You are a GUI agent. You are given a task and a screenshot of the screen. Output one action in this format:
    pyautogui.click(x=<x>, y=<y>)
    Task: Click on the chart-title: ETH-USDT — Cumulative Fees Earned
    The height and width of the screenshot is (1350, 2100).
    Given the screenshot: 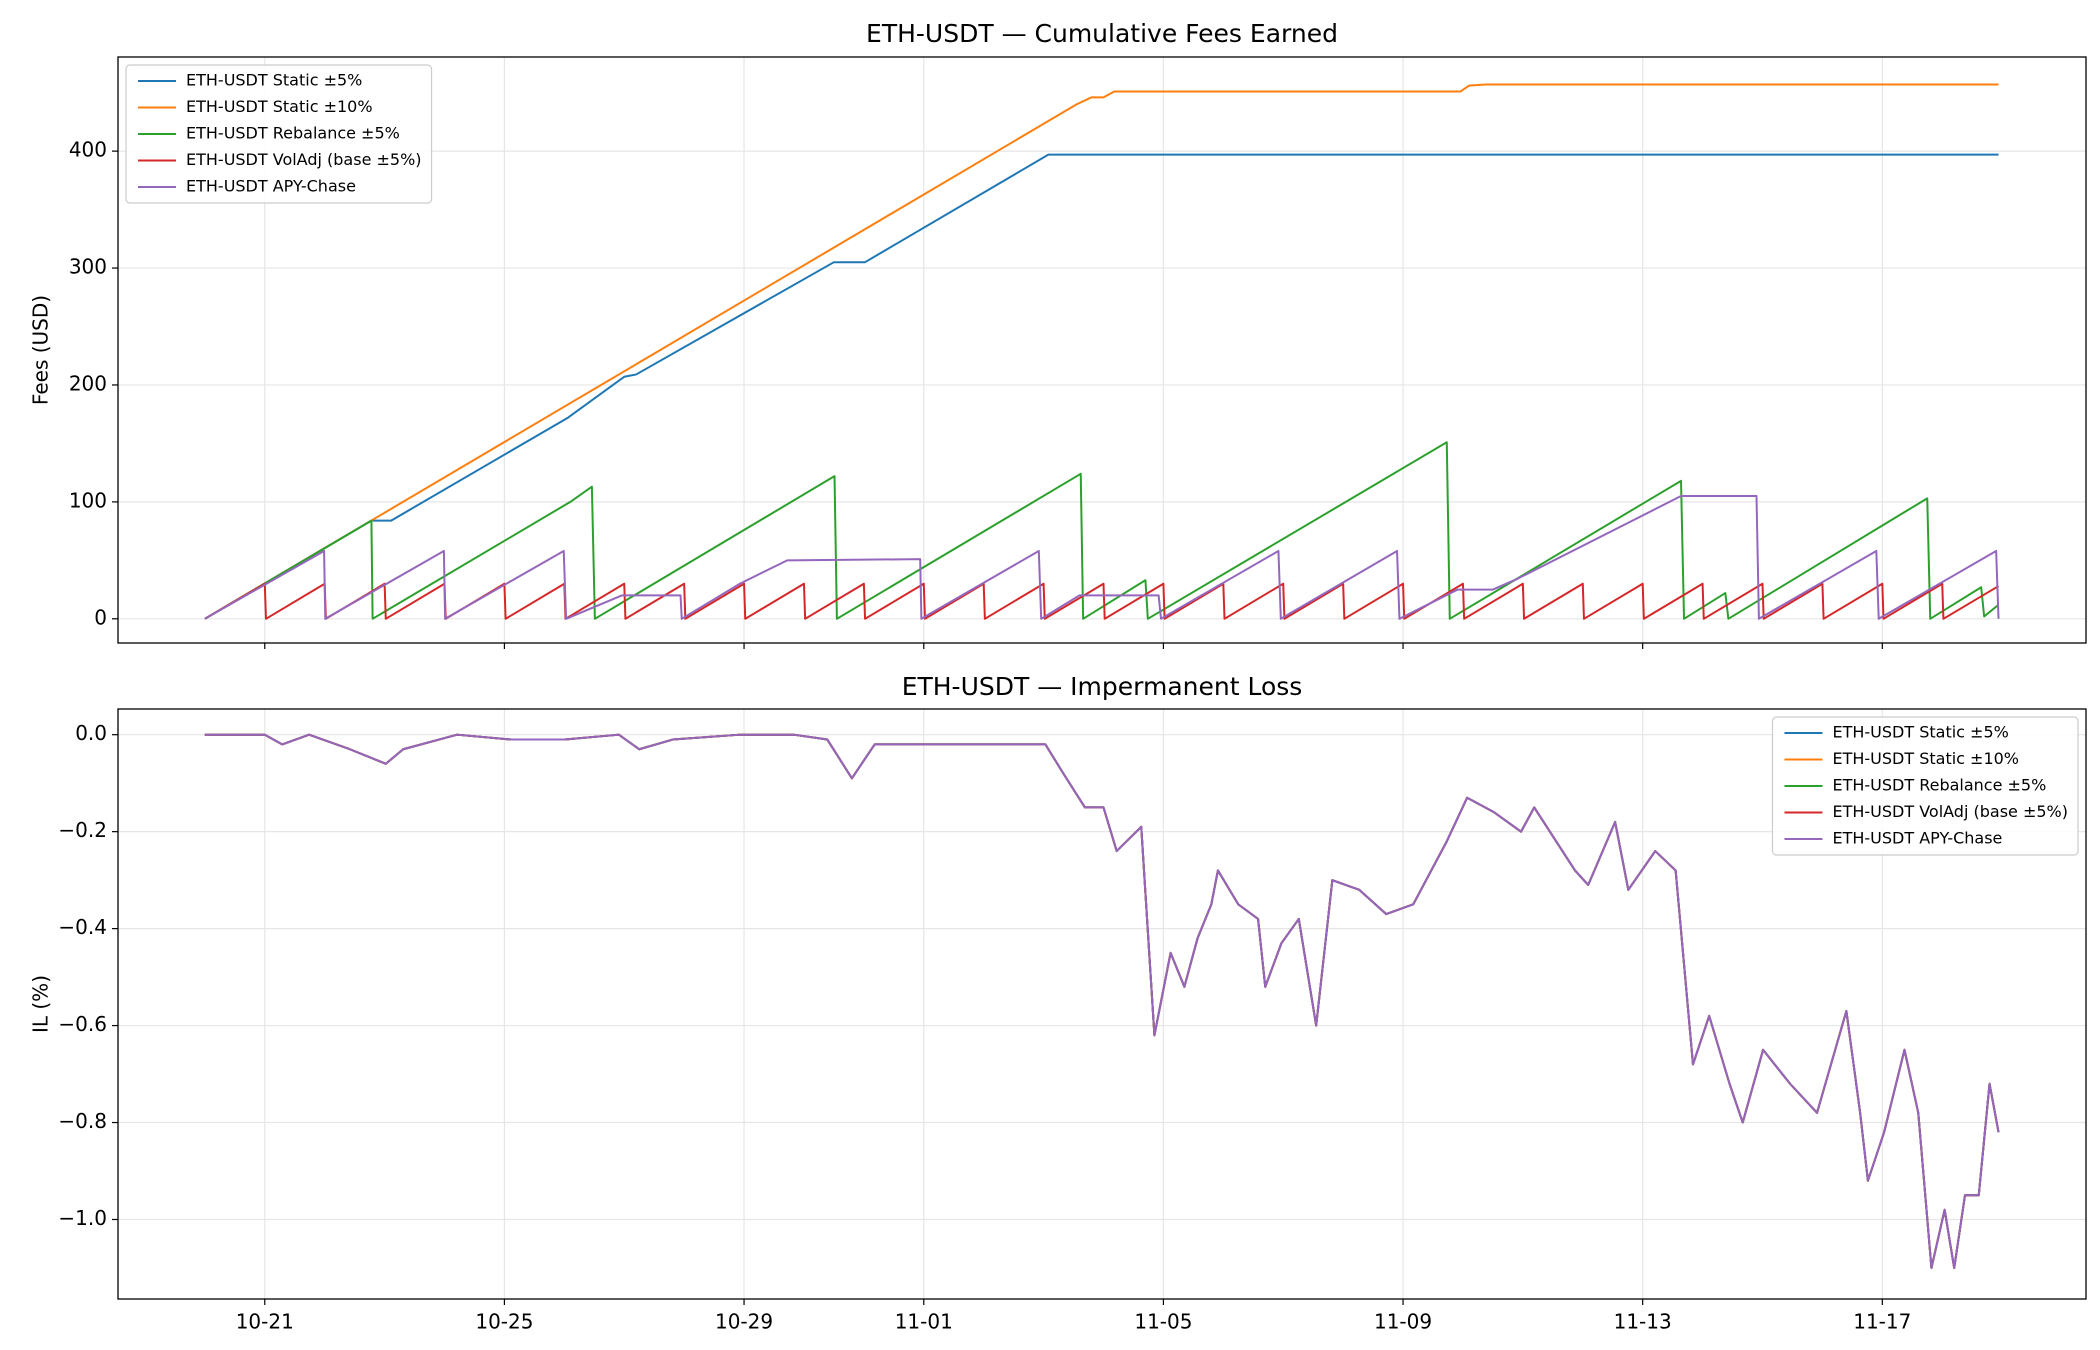 What is the action you would take?
    pyautogui.click(x=1102, y=33)
    